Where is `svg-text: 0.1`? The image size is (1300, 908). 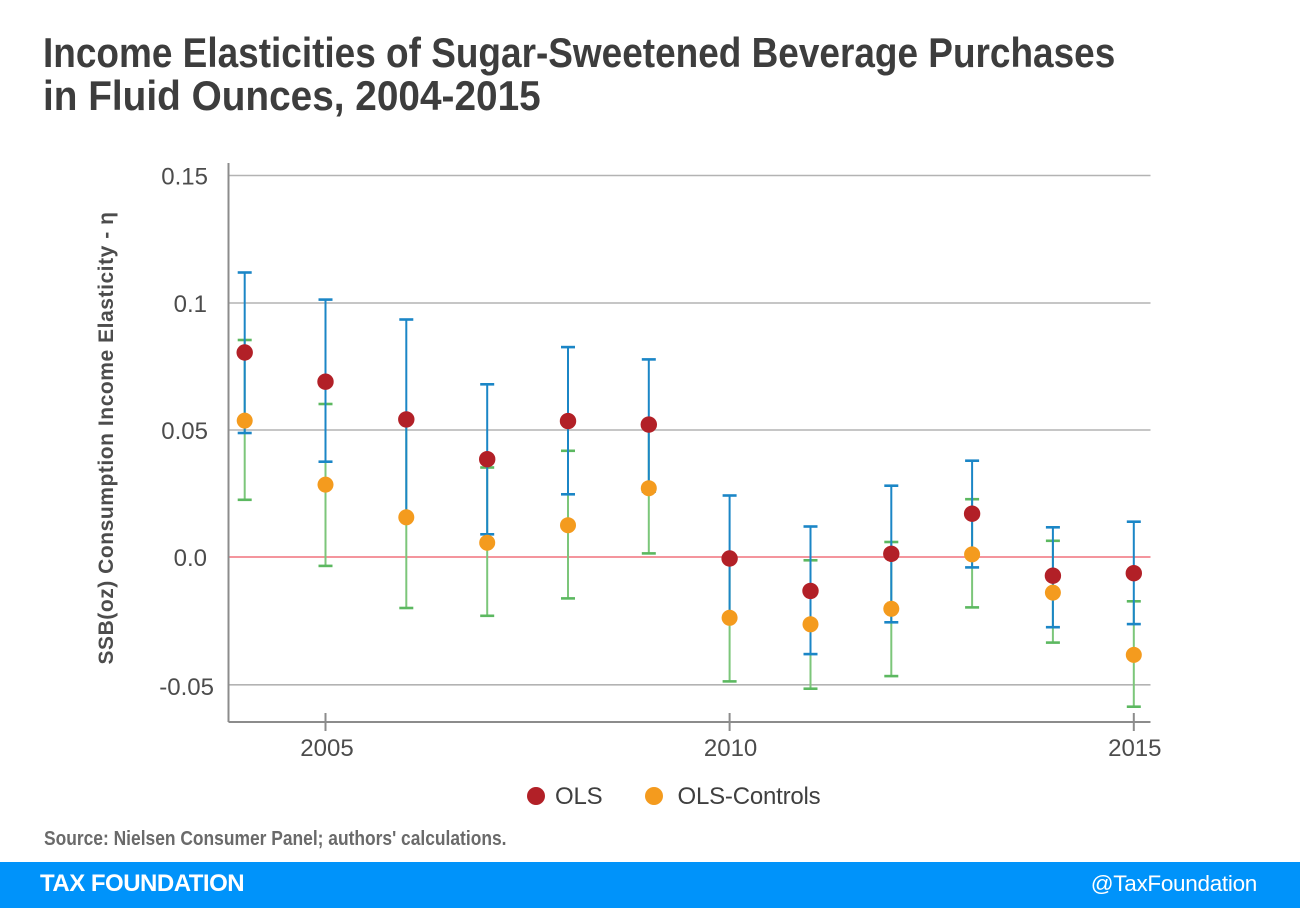 svg-text: 0.1 is located at coordinates (190, 304).